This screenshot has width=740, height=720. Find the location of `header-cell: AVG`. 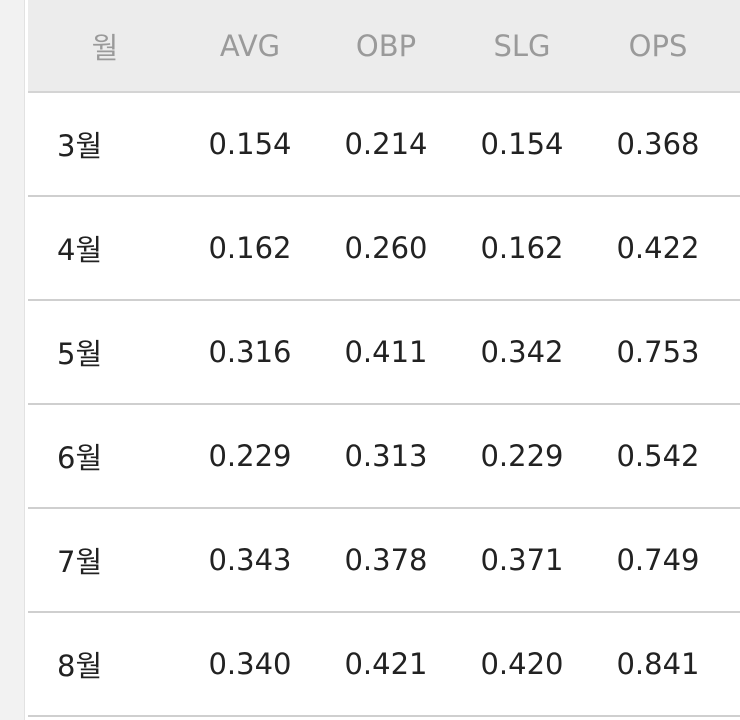

header-cell: AVG is located at coordinates (250, 45).